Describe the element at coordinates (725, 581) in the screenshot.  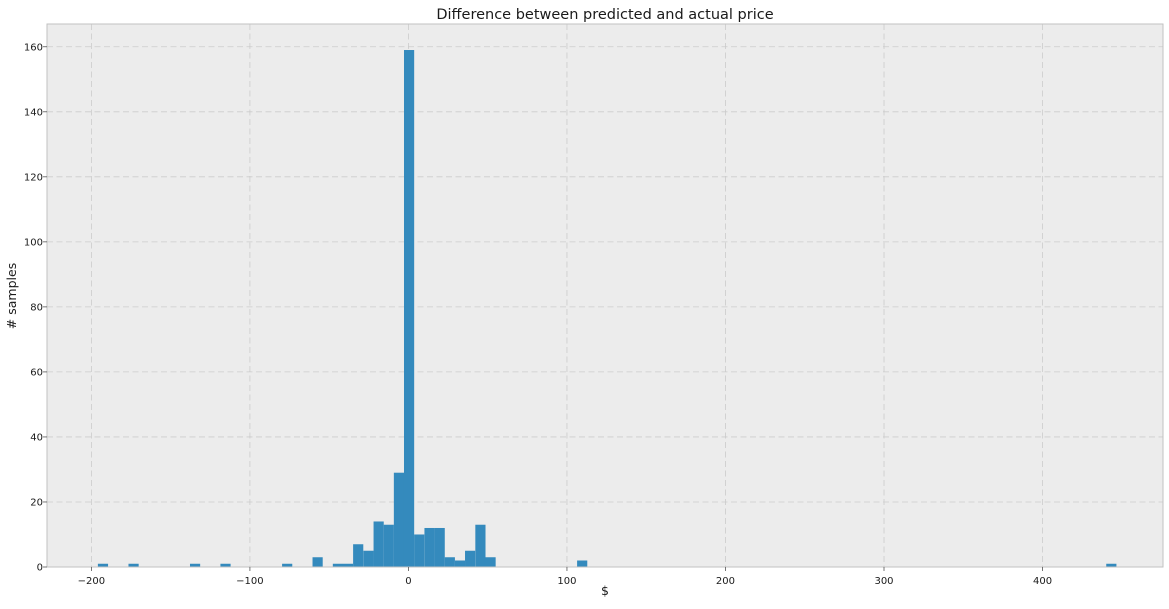
I see `x-tick-label: 200` at that location.